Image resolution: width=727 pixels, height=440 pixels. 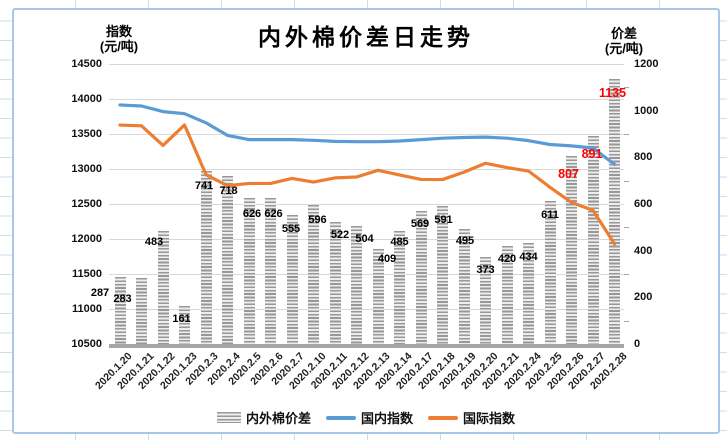 I want to click on bar-value-label: 591, so click(x=443, y=220).